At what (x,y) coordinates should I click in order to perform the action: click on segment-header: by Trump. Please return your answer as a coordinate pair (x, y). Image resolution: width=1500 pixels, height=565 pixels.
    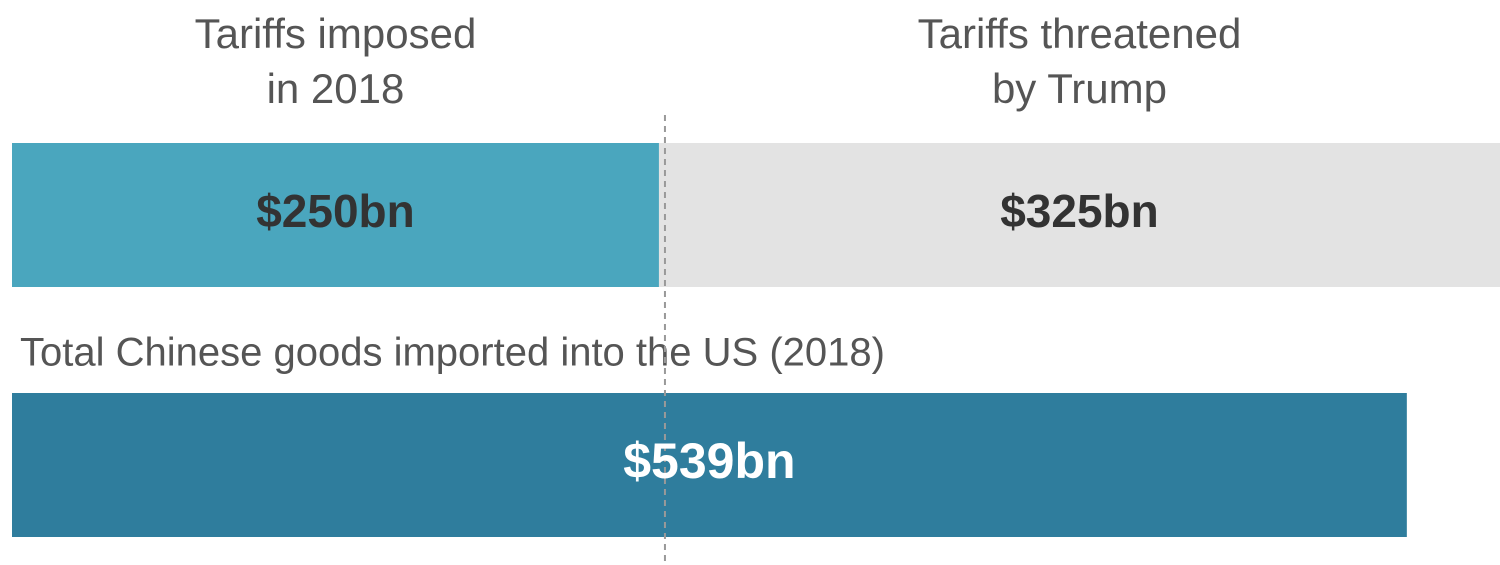
    Looking at the image, I should click on (1079, 88).